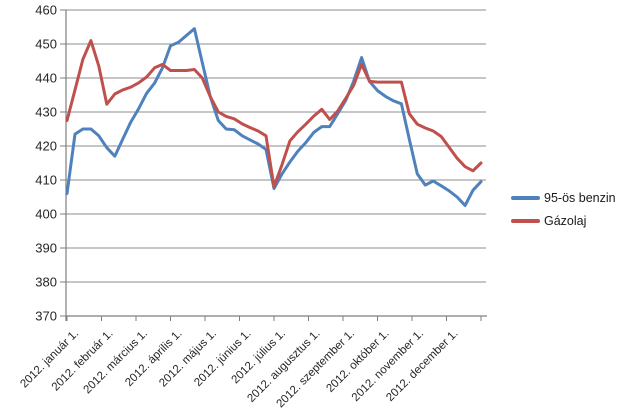  Describe the element at coordinates (46, 316) in the screenshot. I see `y-axis-label: 370` at that location.